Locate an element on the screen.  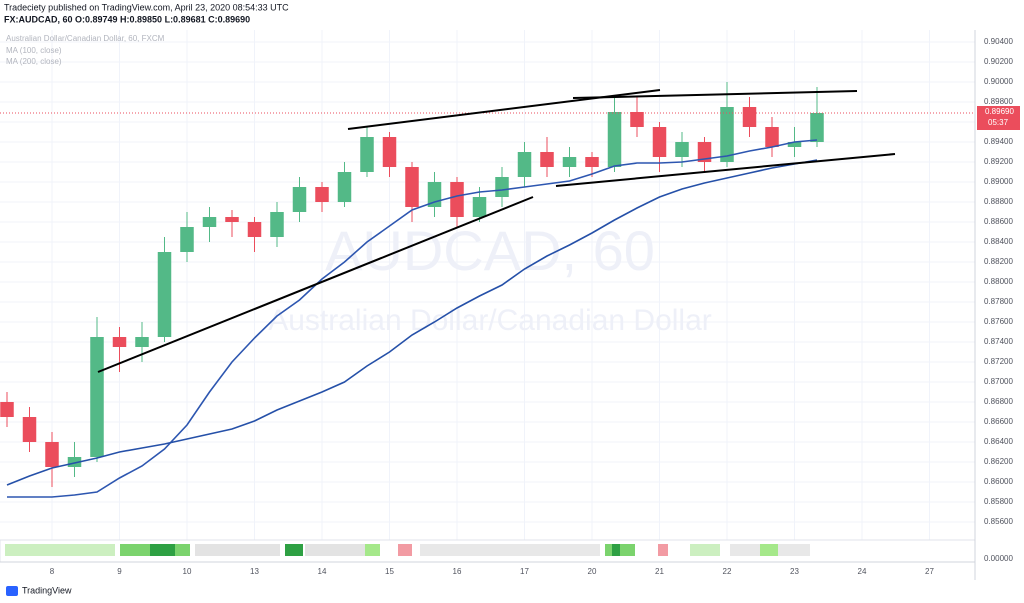
last-price-label: 0.89690 is located at coordinates (999, 111).